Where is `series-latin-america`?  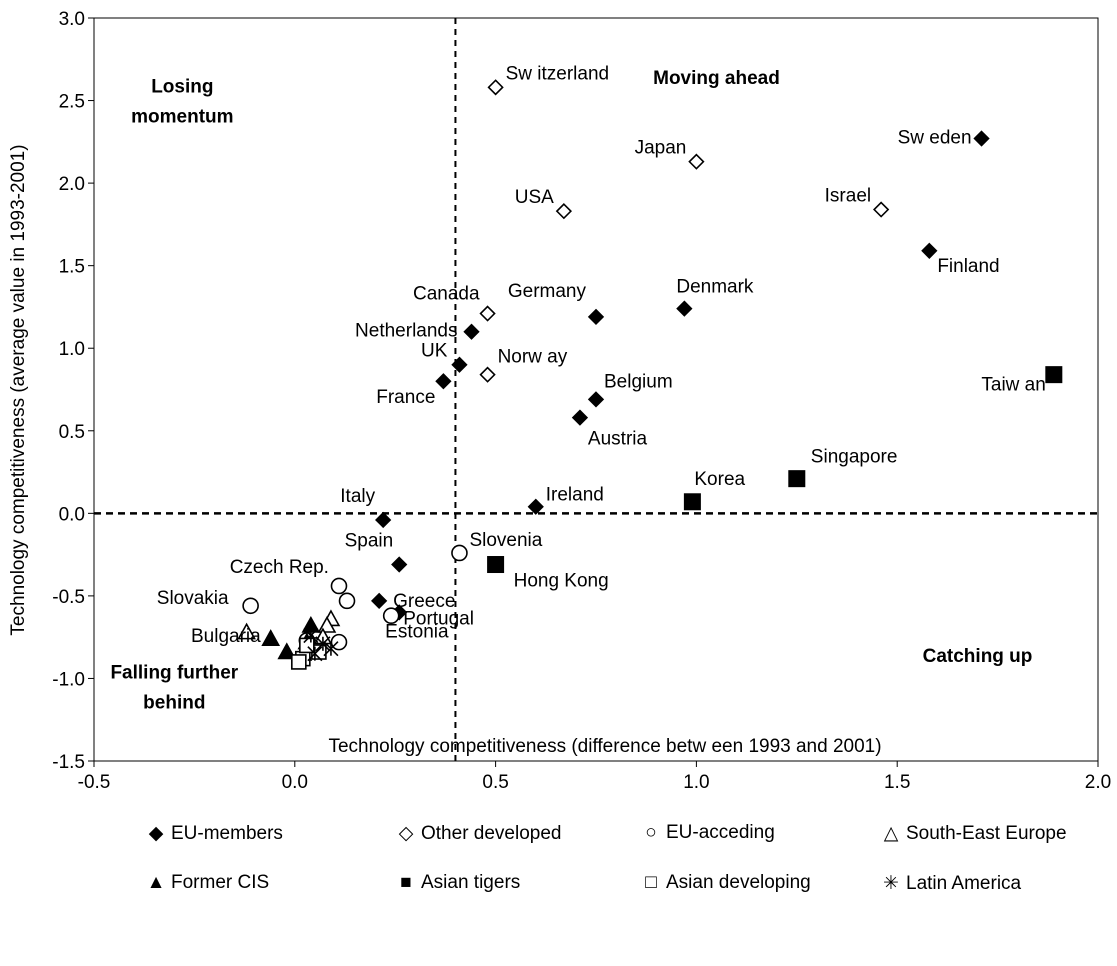
series-latin-america is located at coordinates (321, 644).